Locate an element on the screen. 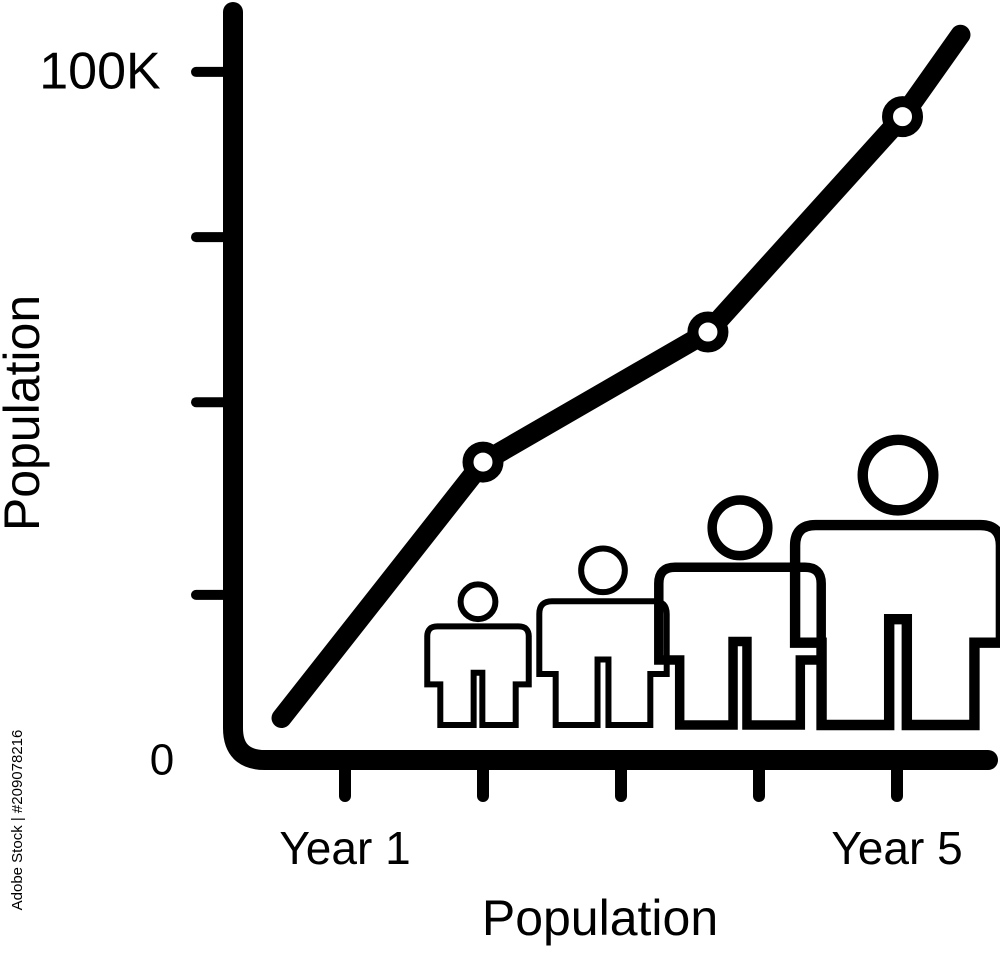  y-tick-label: 100K is located at coordinates (100, 72).